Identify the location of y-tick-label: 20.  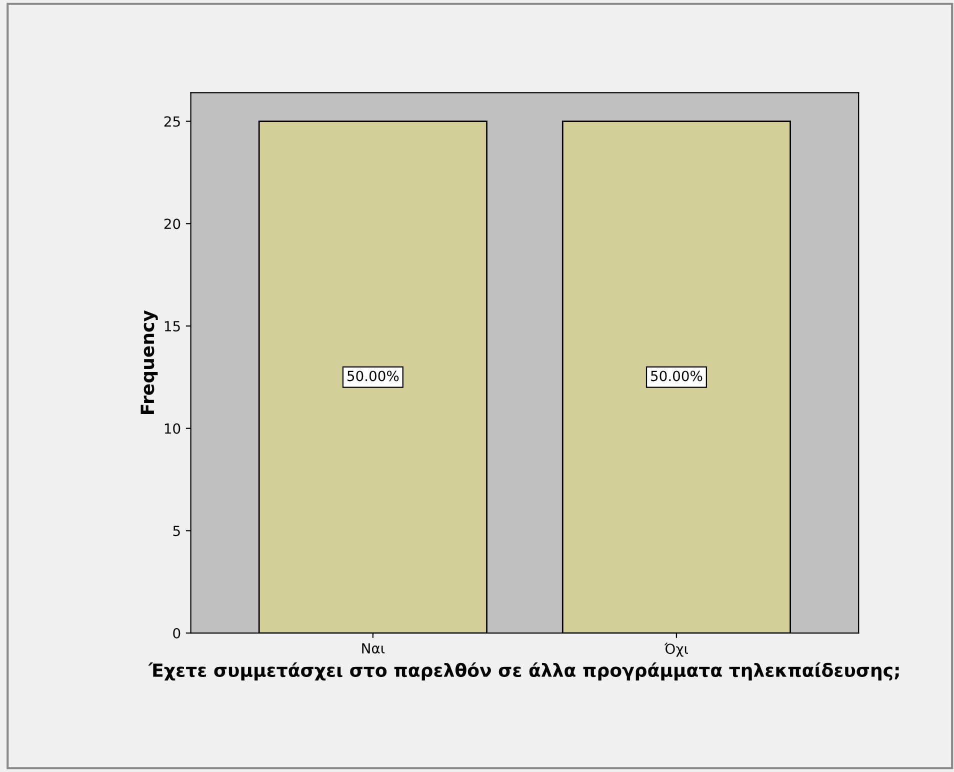
(172, 224).